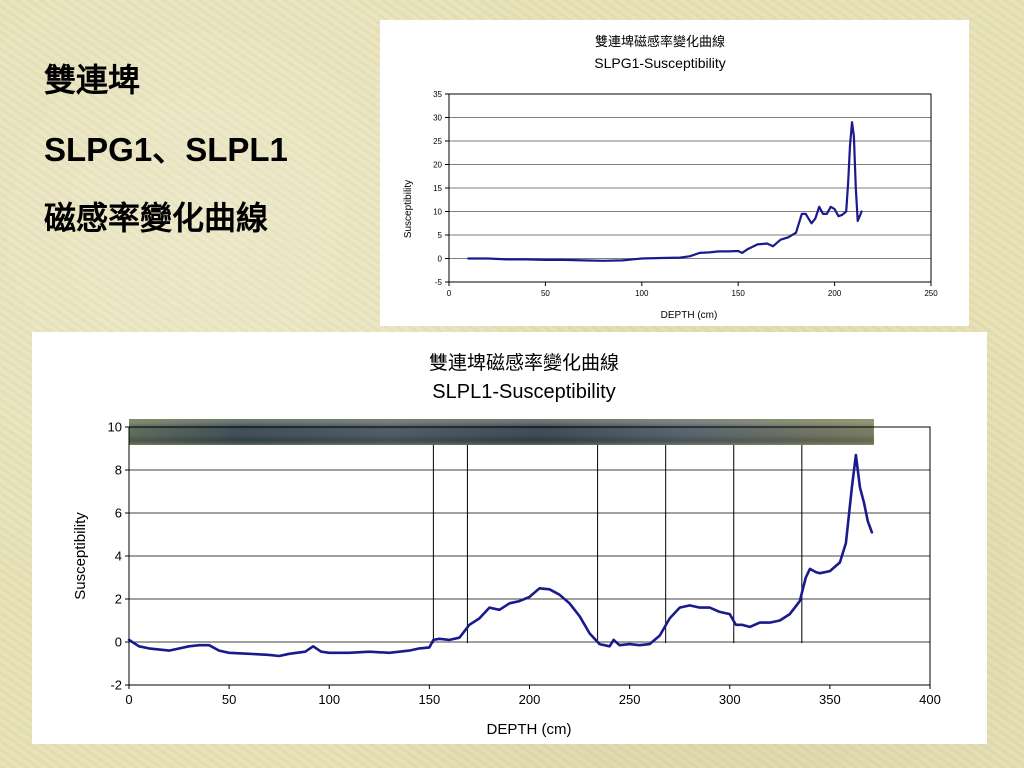  What do you see at coordinates (118, 470) in the screenshot?
I see `y-tick-label: 8` at bounding box center [118, 470].